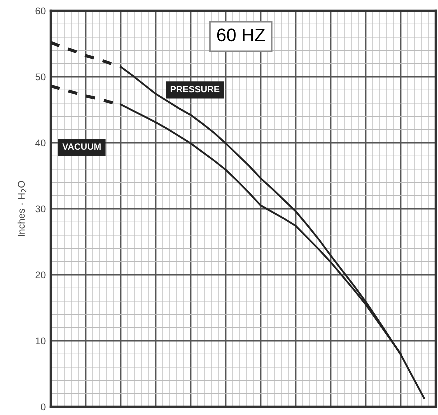  Describe the element at coordinates (41, 275) in the screenshot. I see `y-tick-label: 20` at that location.